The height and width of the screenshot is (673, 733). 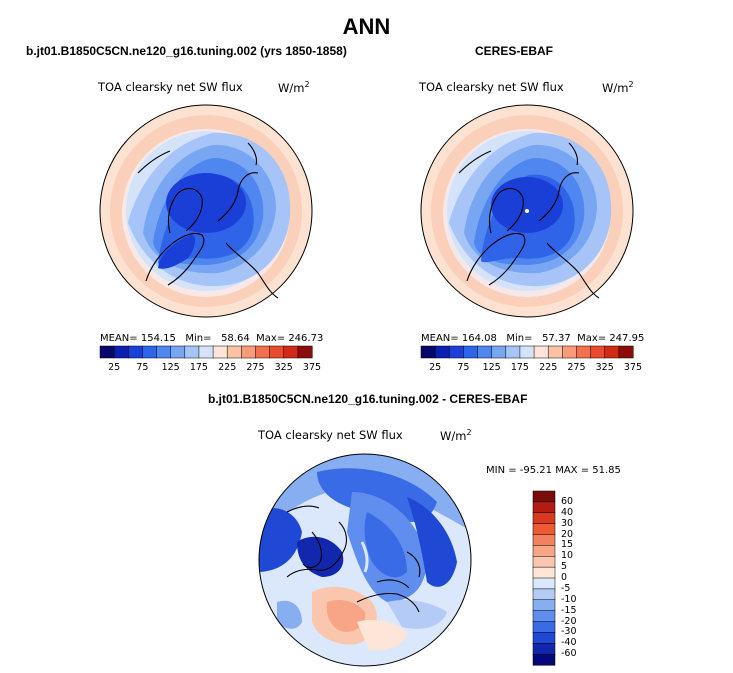 I want to click on obs-max-value: 247.95, so click(x=627, y=338).